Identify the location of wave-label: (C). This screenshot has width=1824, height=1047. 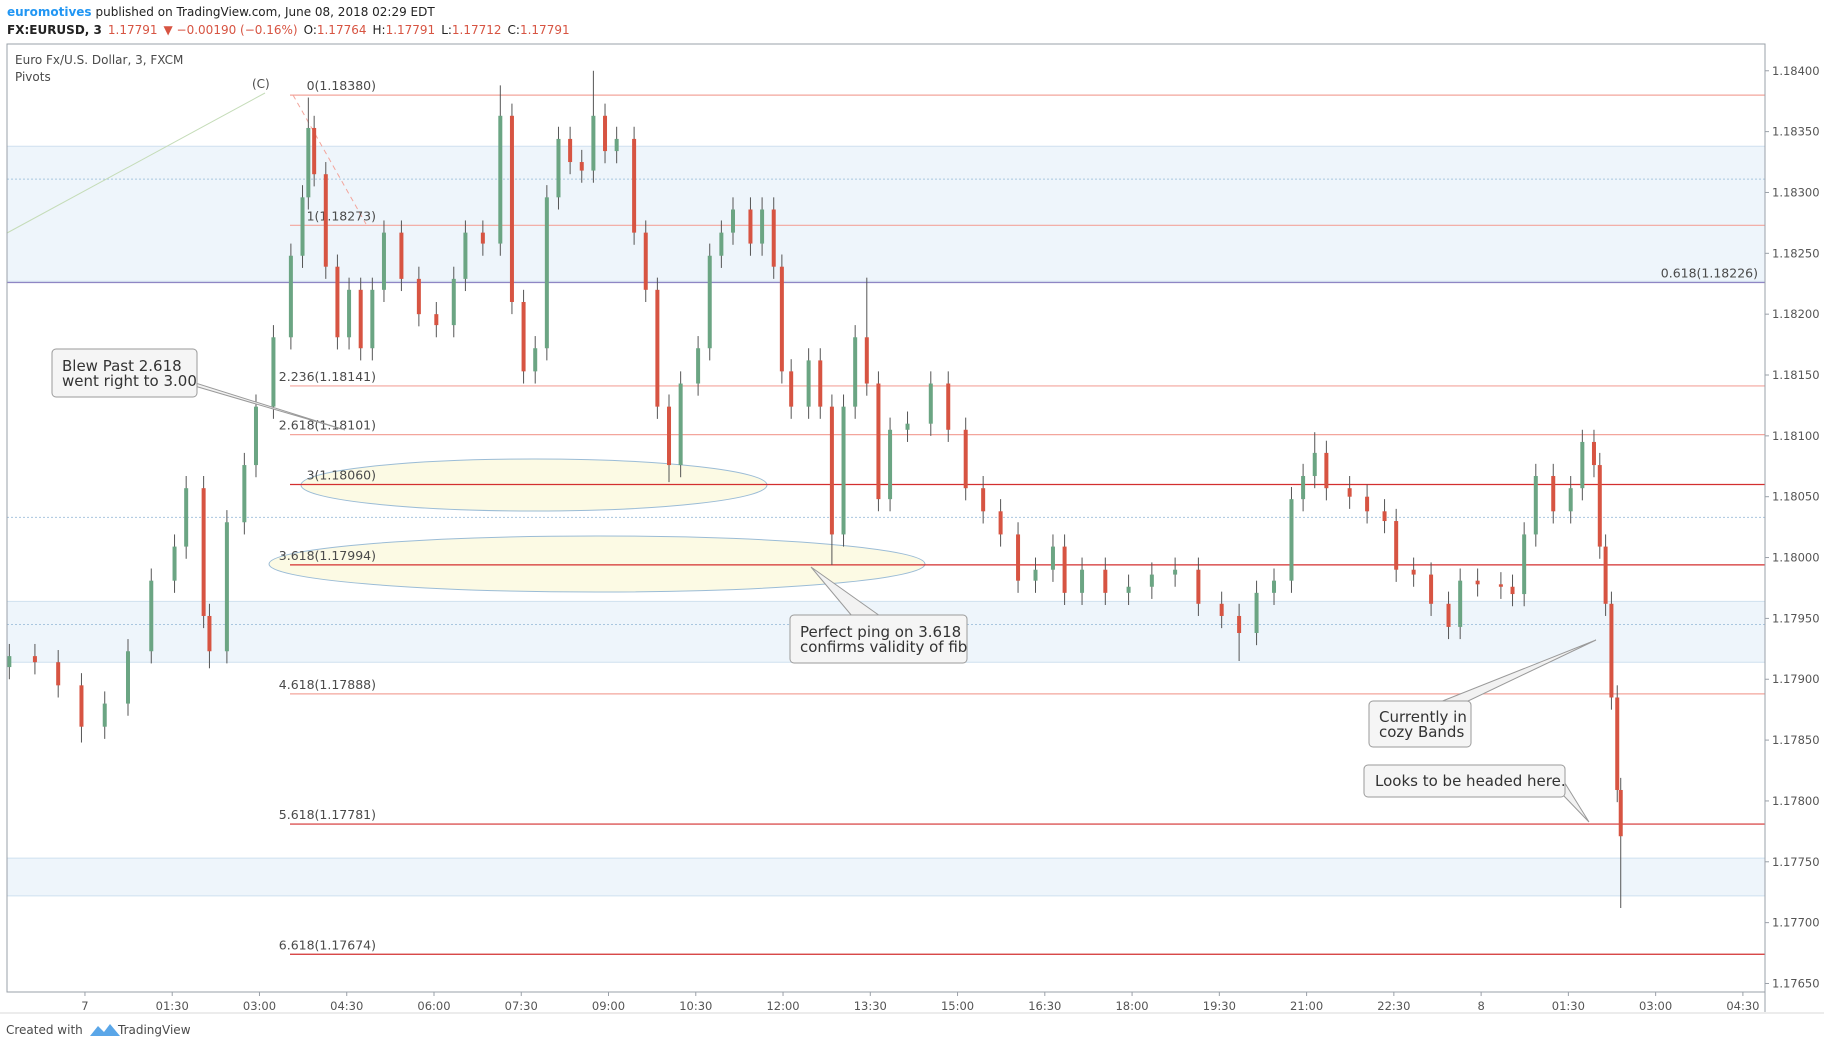
(261, 84).